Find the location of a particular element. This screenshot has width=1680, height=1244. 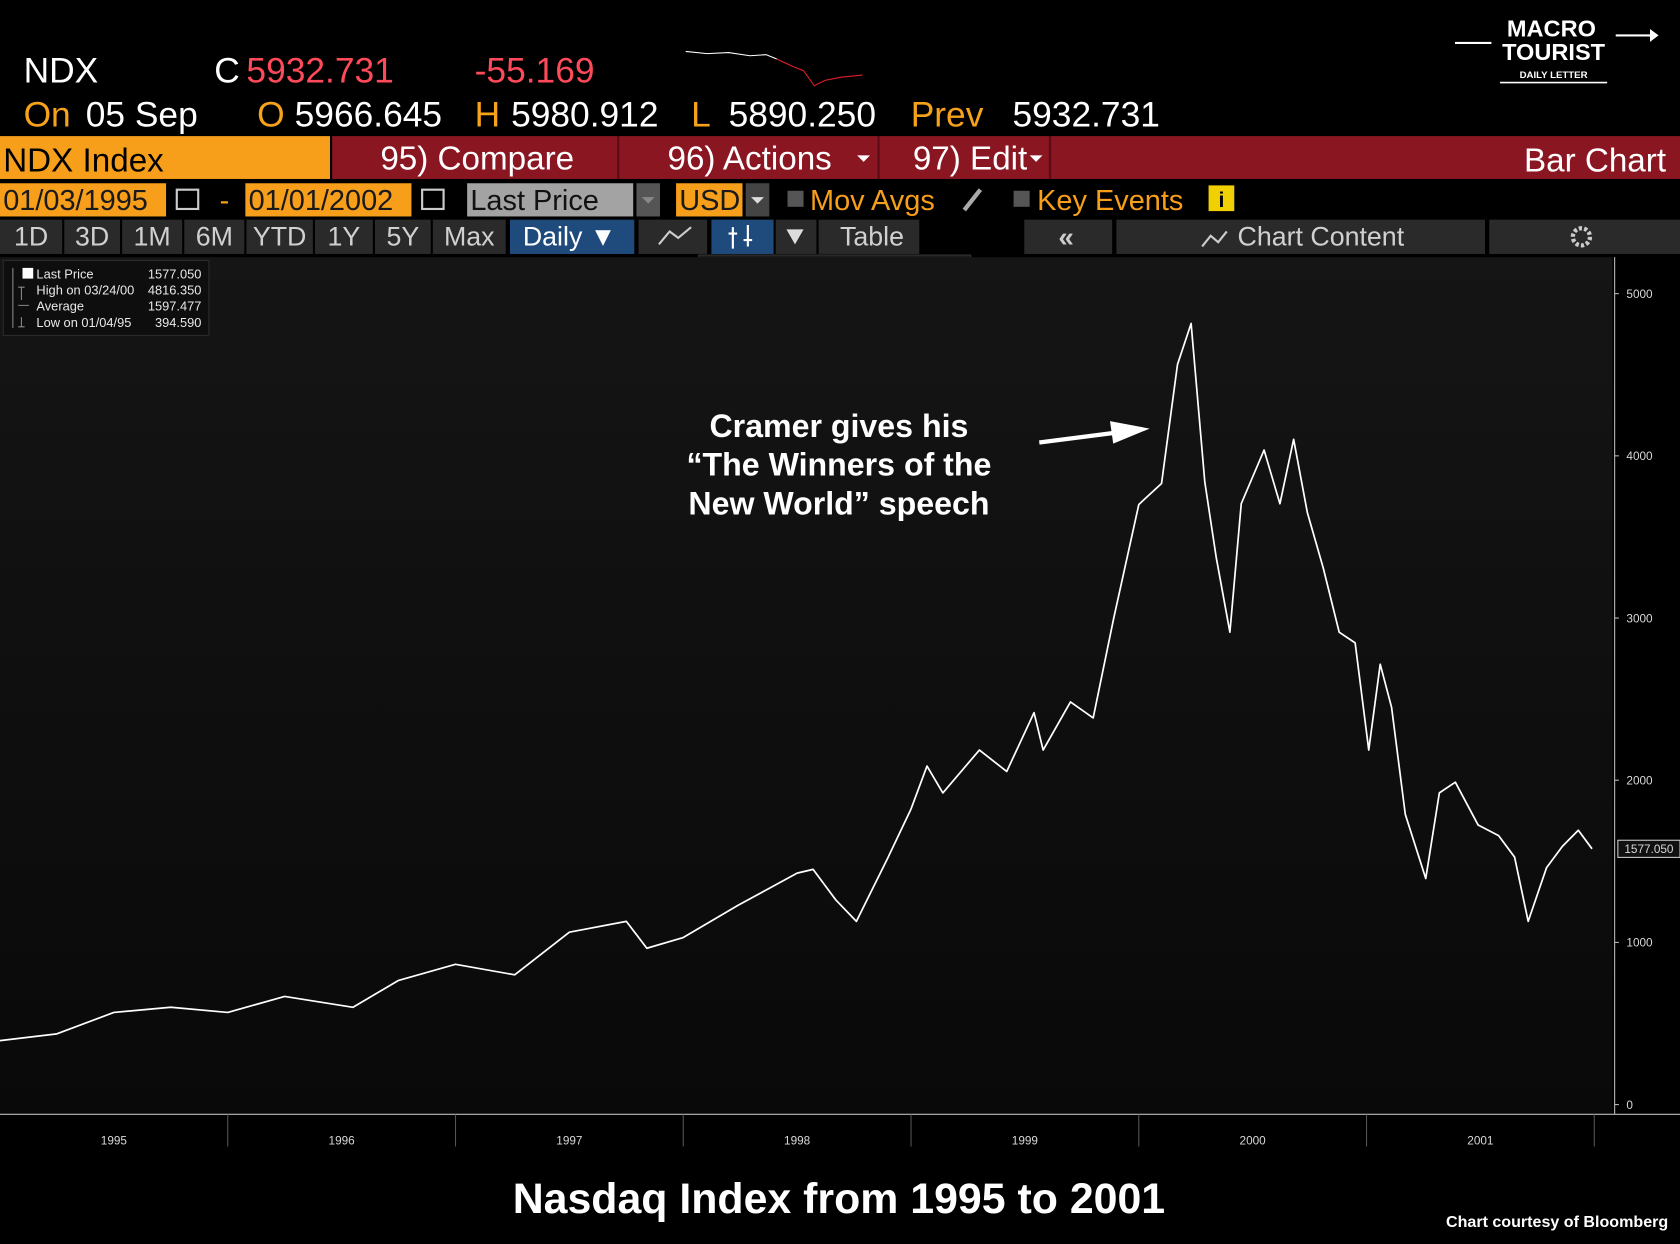

logo-arrow is located at coordinates (1654, 35).